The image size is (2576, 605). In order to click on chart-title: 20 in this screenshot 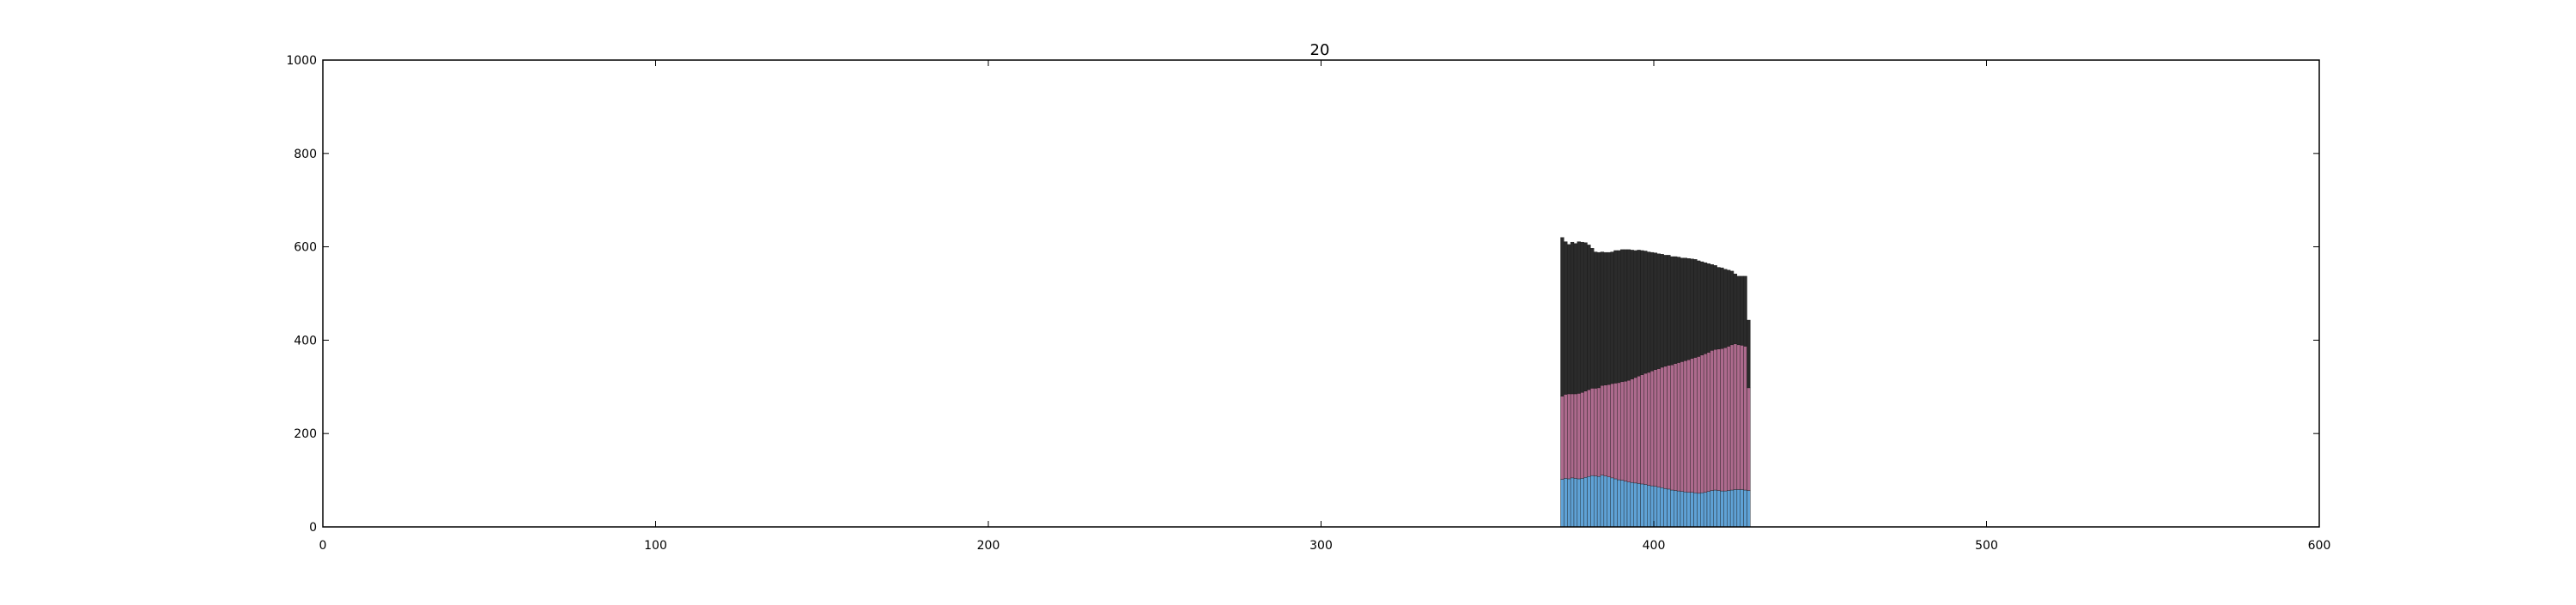, I will do `click(1320, 50)`.